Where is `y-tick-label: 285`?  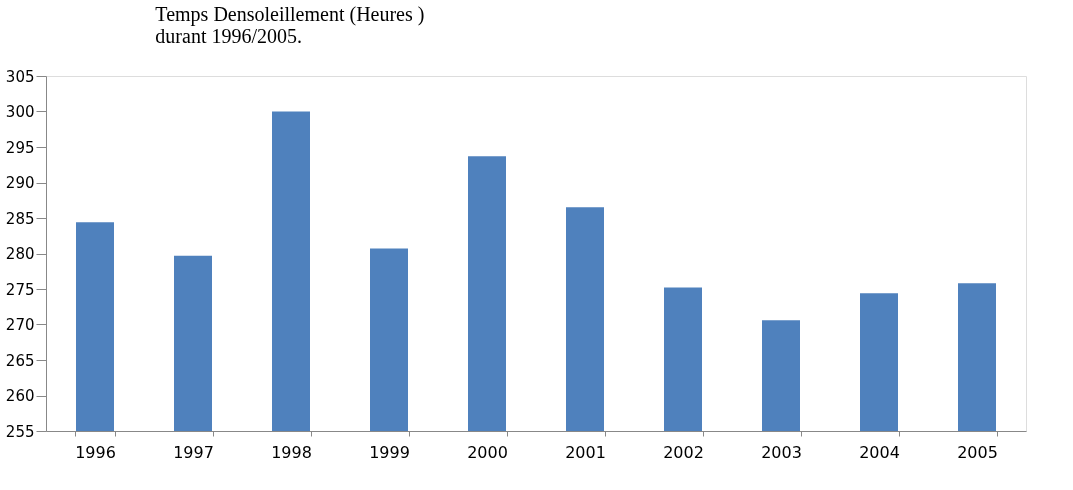
y-tick-label: 285 is located at coordinates (20, 218).